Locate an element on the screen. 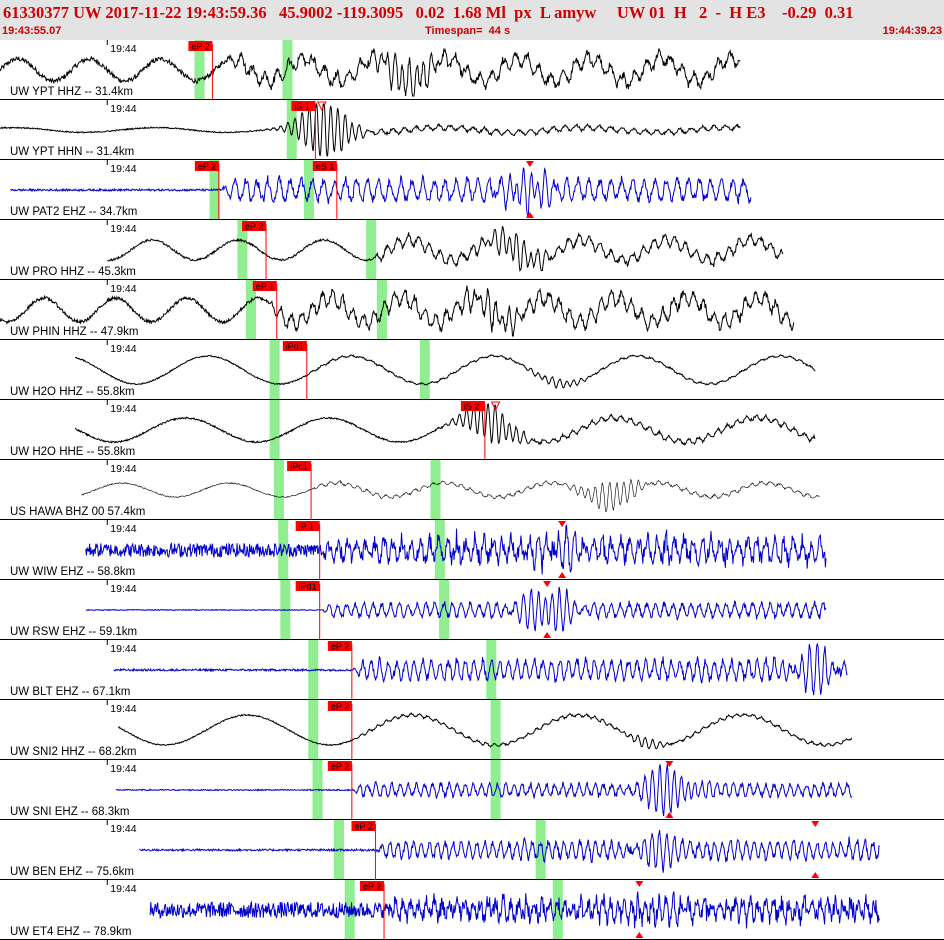 This screenshot has width=944, height=940. trace-row: 19:44 iPc1 US HAWA BHZ 00 57.4km is located at coordinates (472, 490).